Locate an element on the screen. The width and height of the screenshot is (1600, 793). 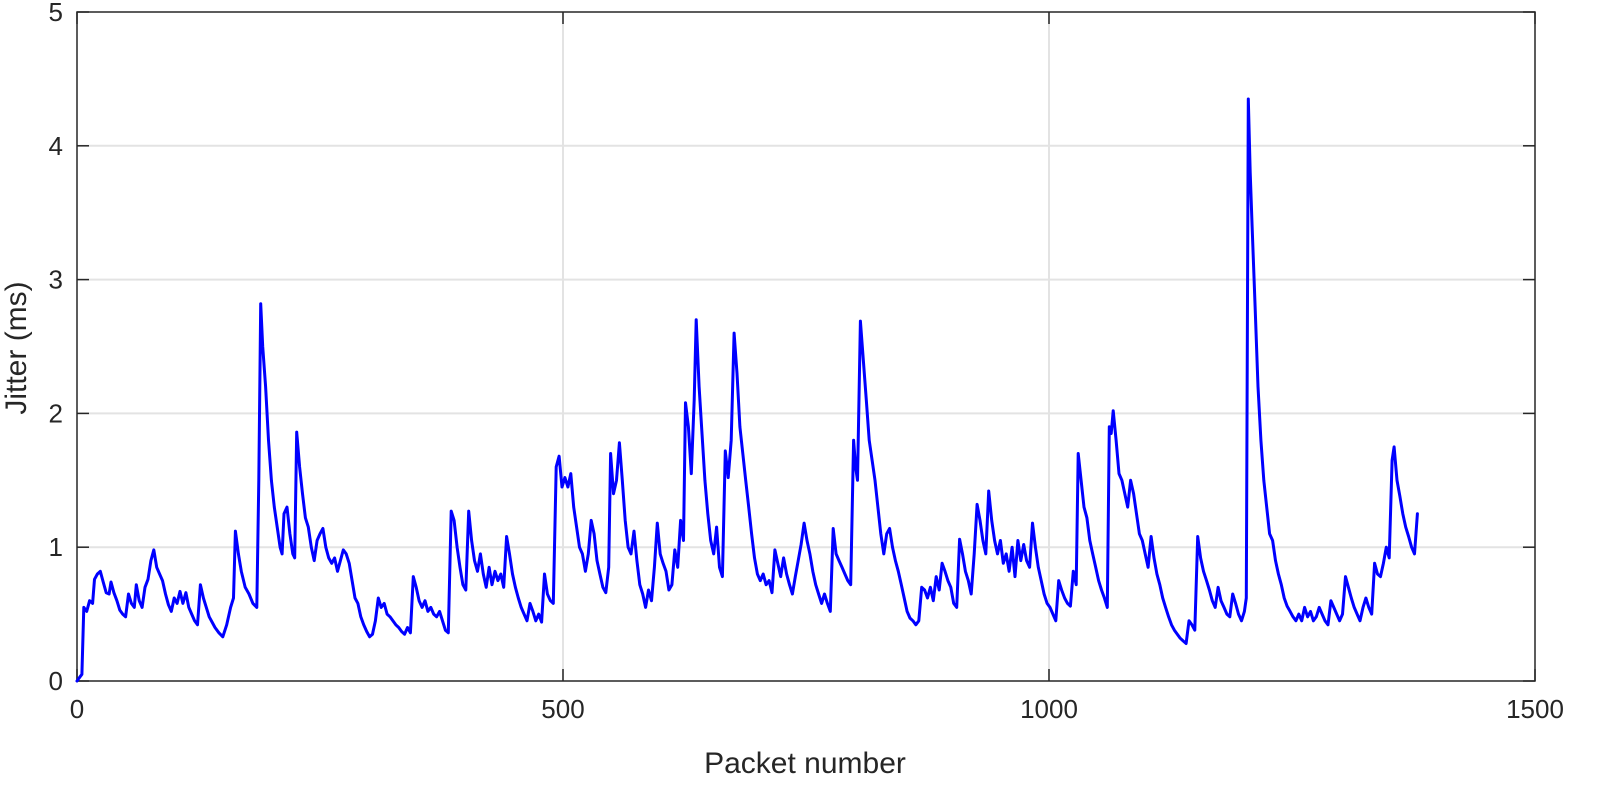
y-tick-label: 0 is located at coordinates (56, 681).